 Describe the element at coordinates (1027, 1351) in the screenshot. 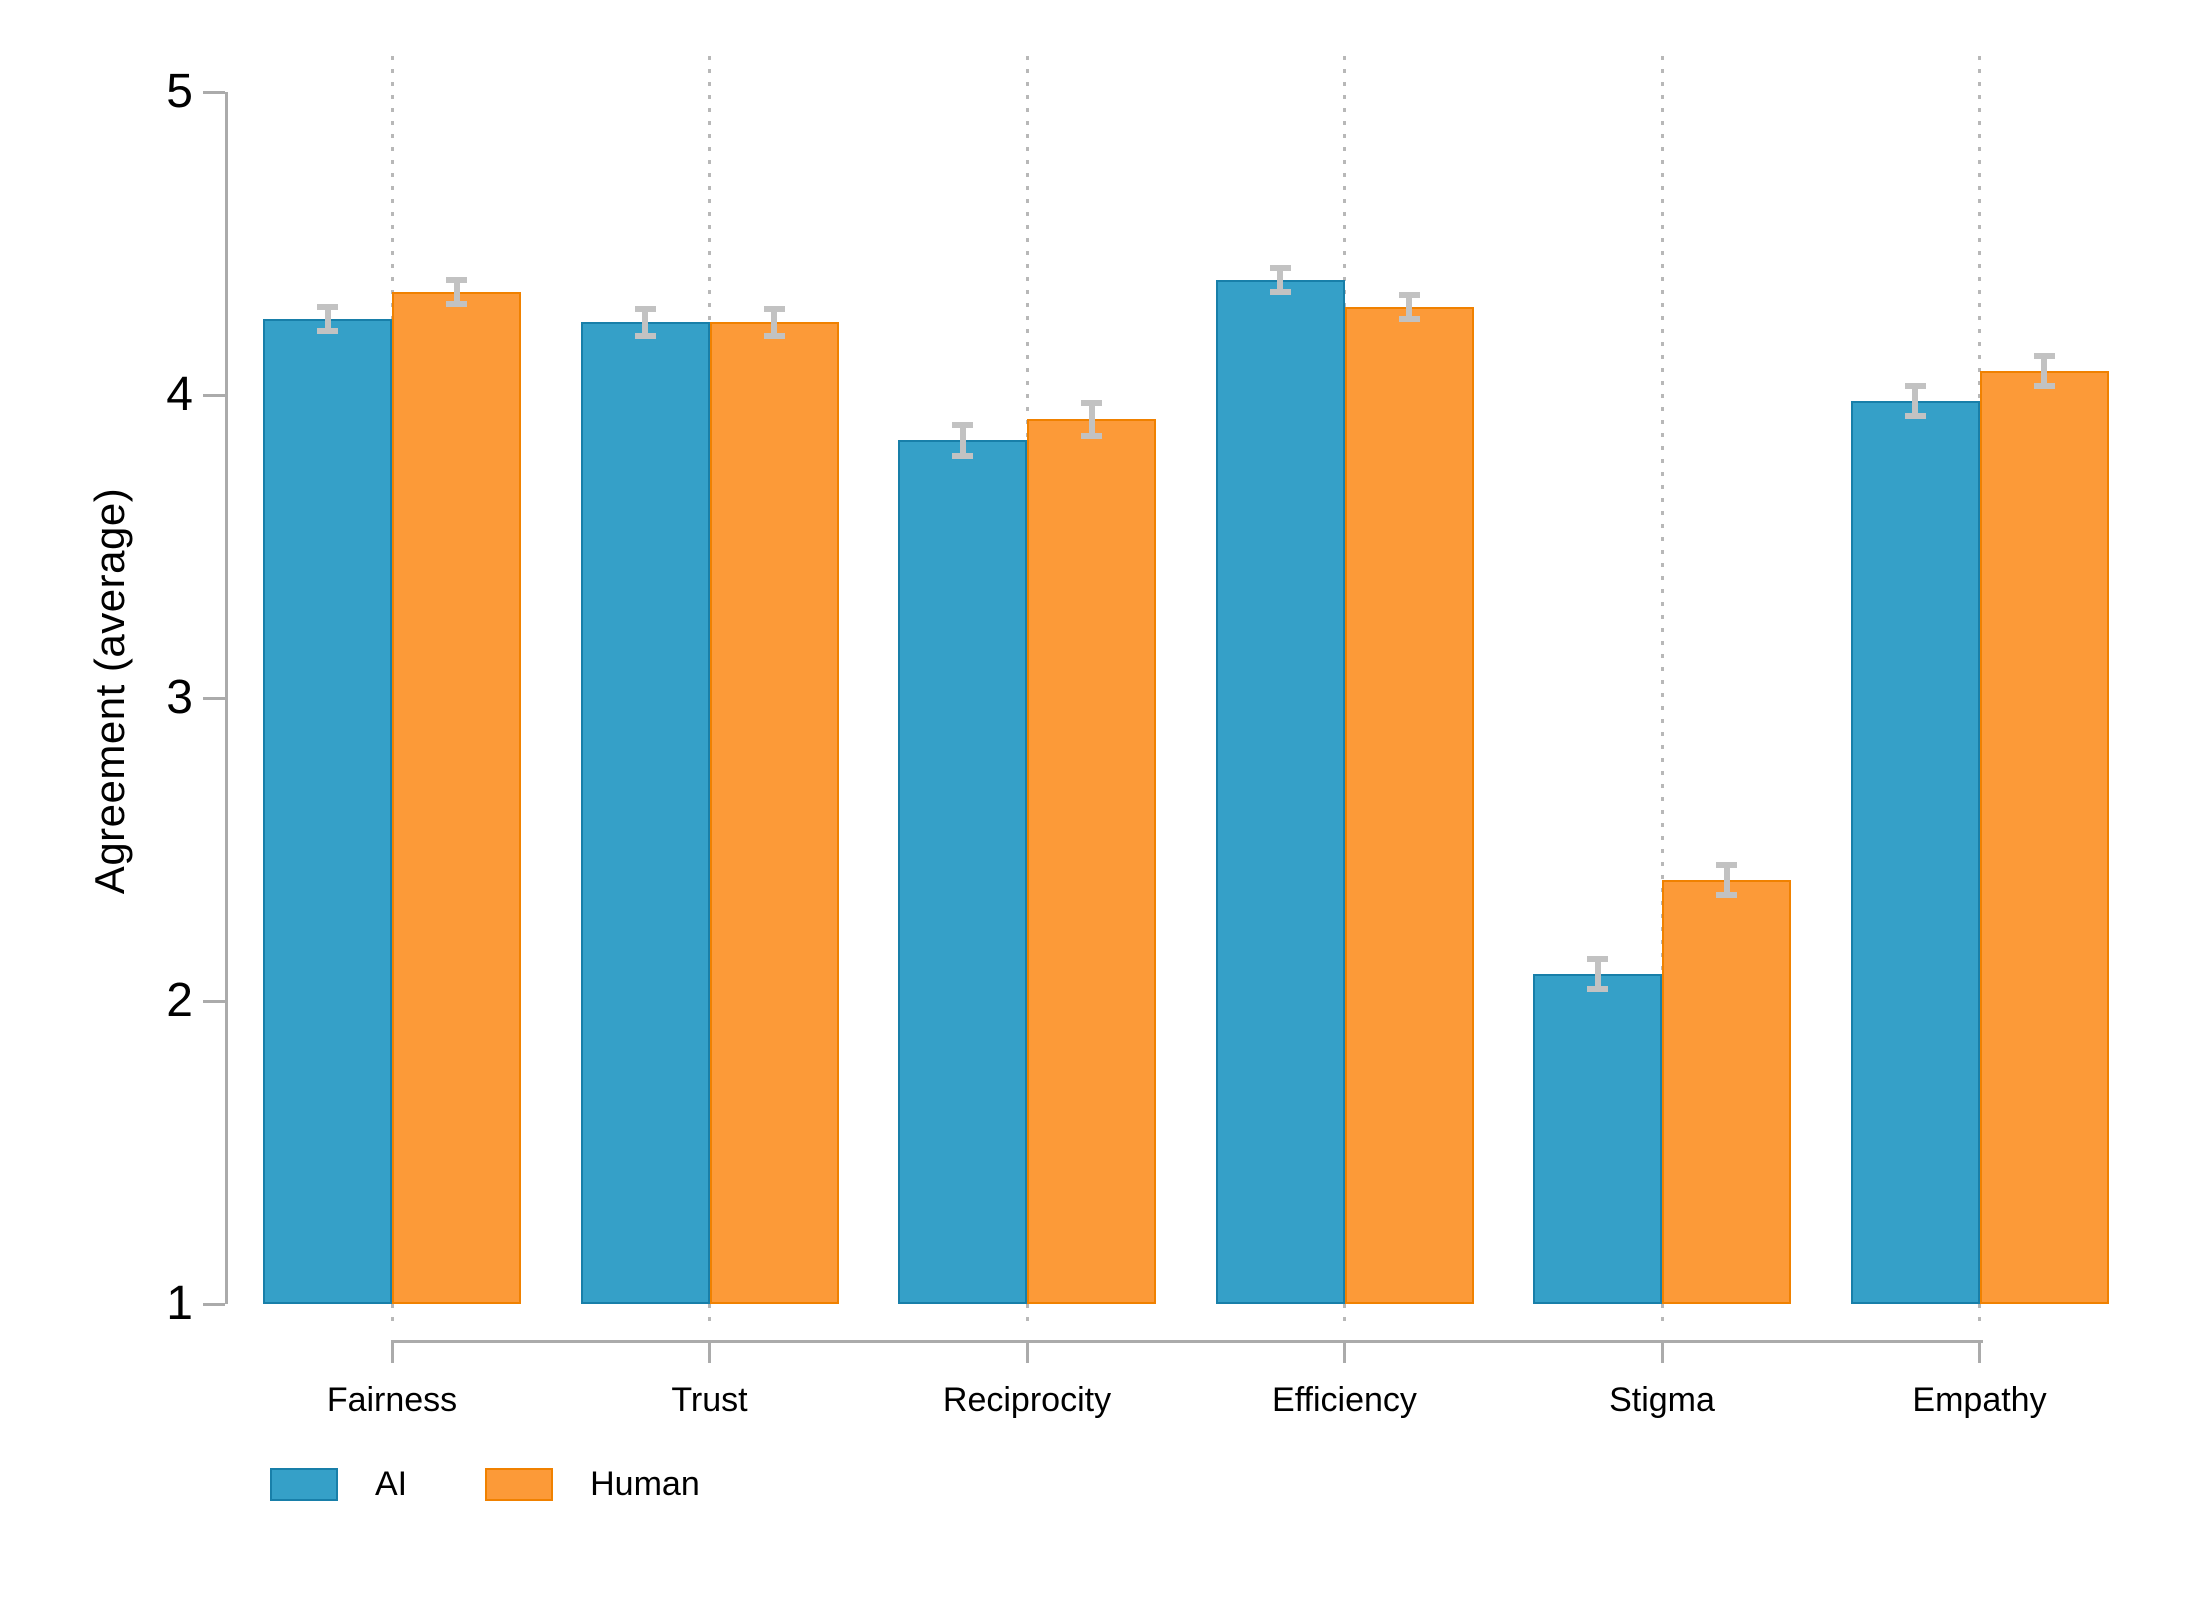

I see `x-tick-reciprocity` at that location.